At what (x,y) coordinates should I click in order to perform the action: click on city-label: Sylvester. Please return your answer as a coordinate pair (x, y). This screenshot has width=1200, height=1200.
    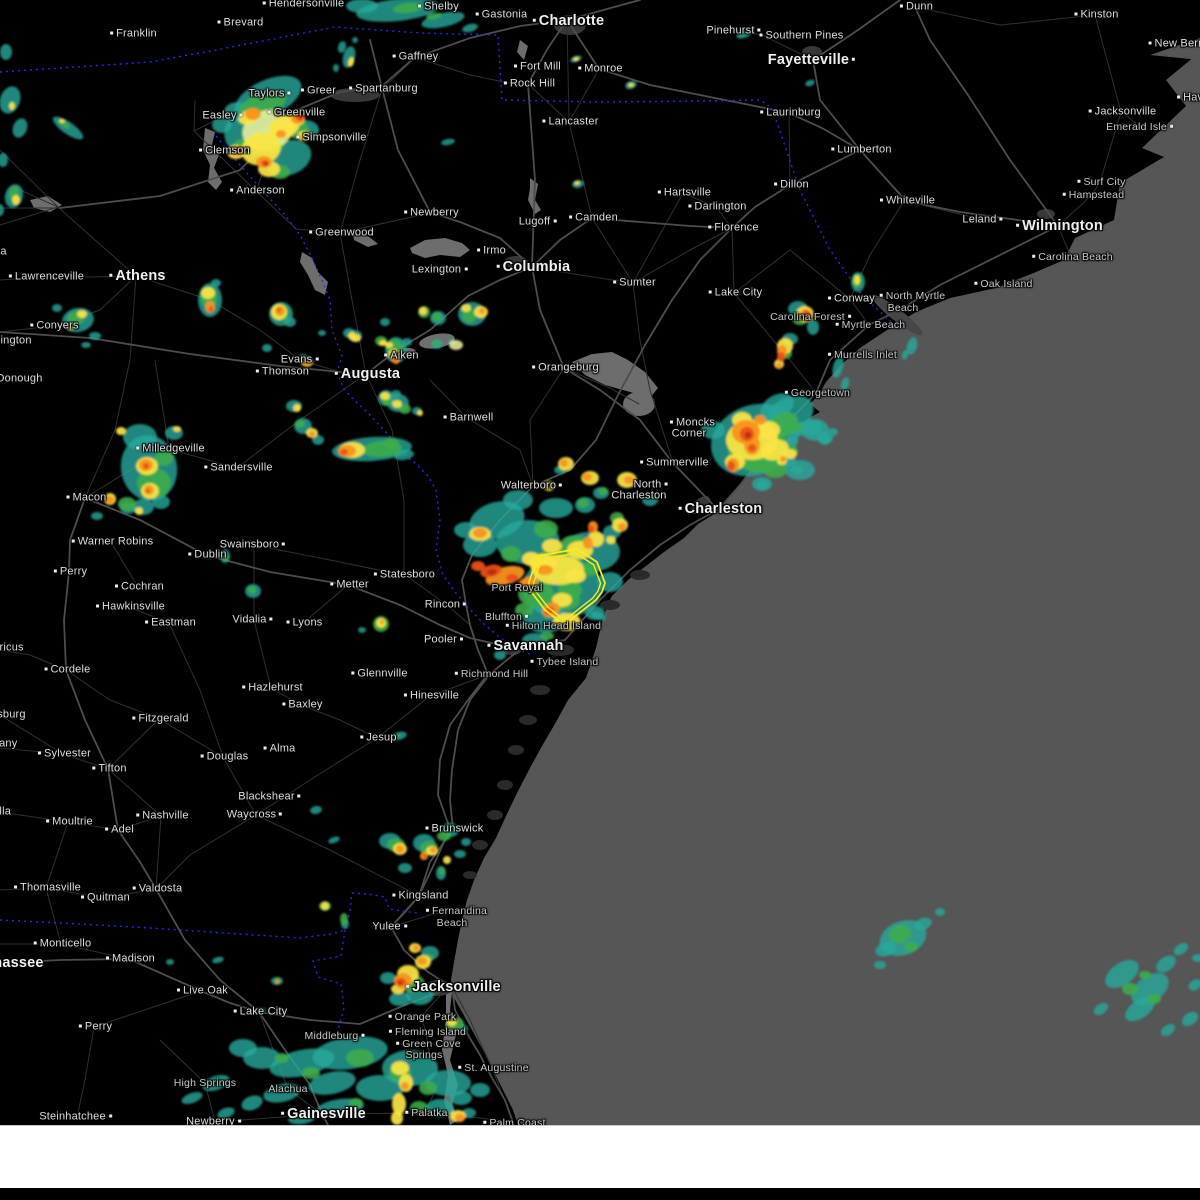
    Looking at the image, I should click on (63, 754).